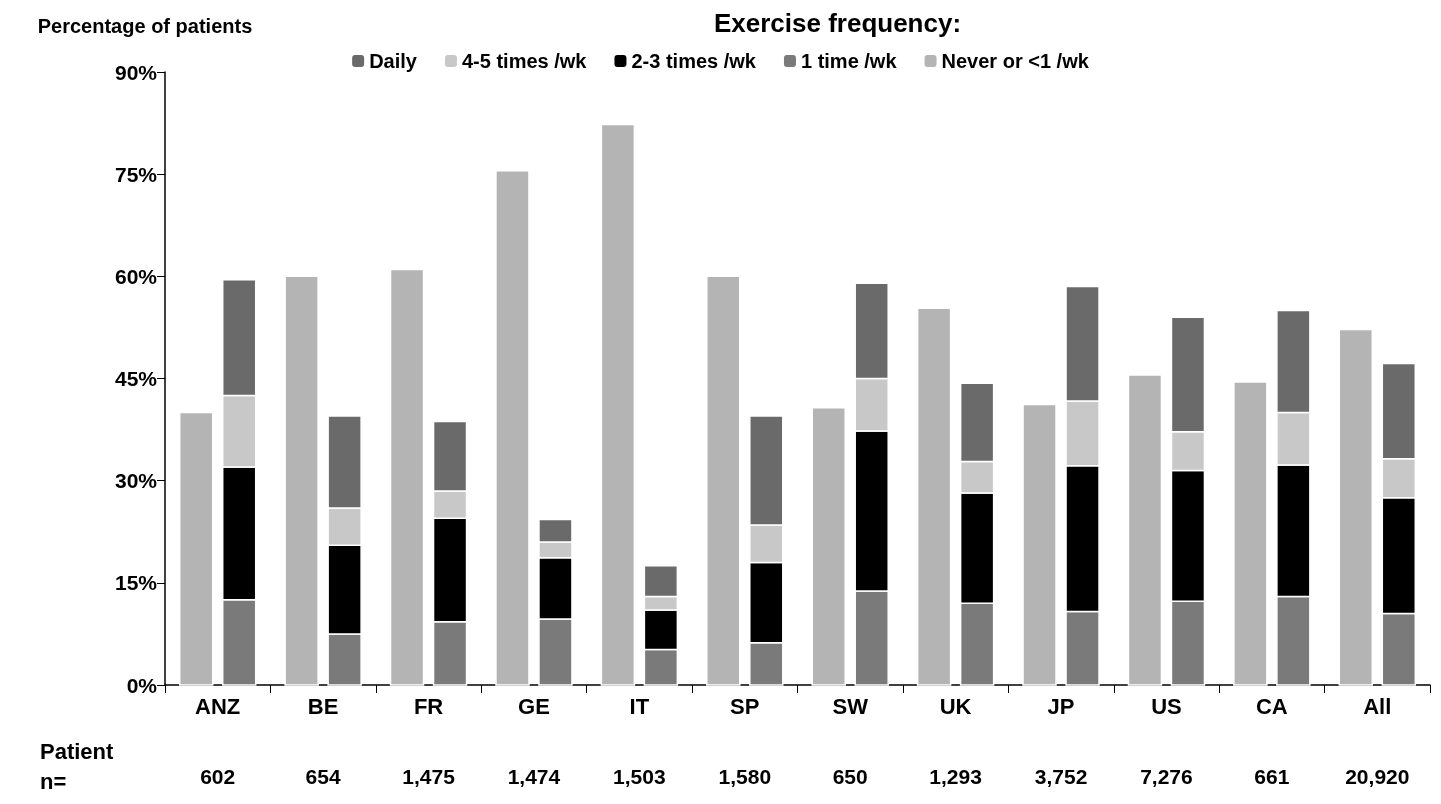 Image resolution: width=1441 pixels, height=804 pixels. What do you see at coordinates (534, 776) in the screenshot?
I see `text: 1,474` at bounding box center [534, 776].